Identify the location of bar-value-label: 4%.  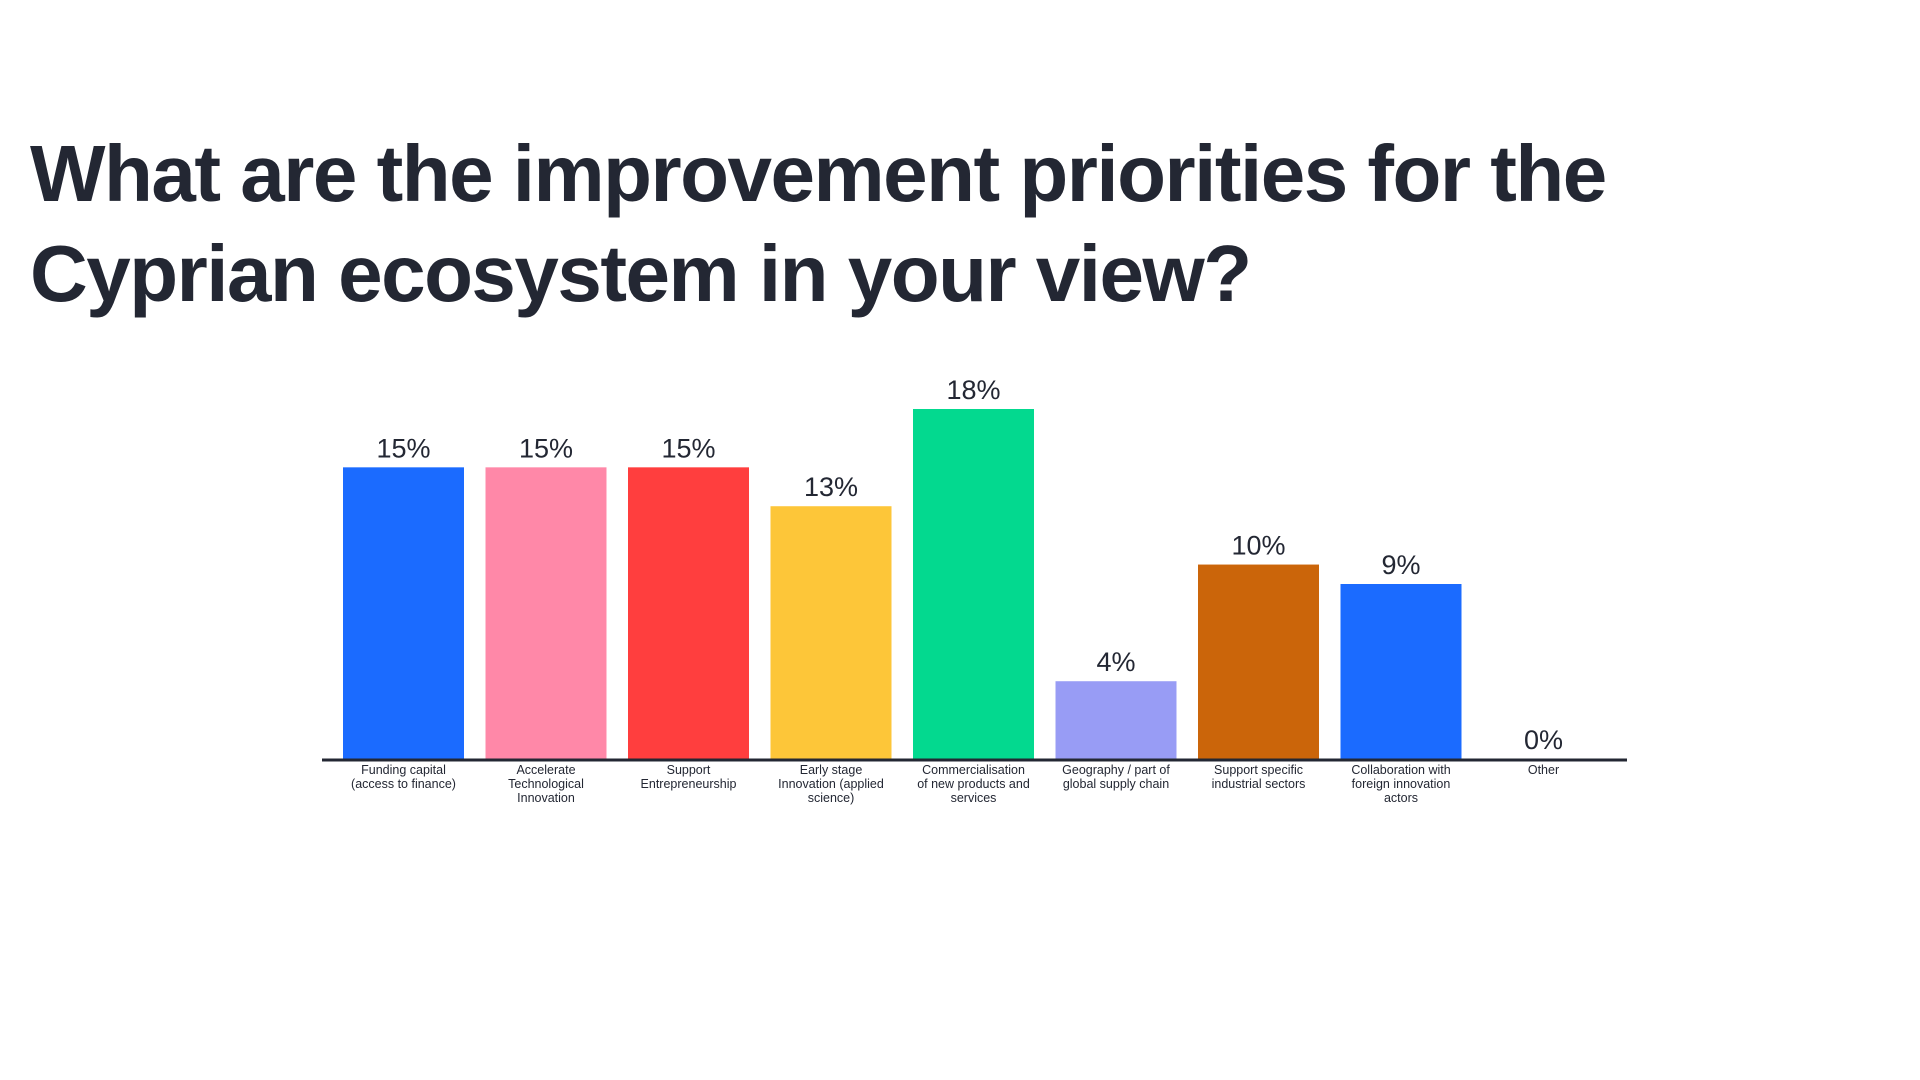
(1115, 662).